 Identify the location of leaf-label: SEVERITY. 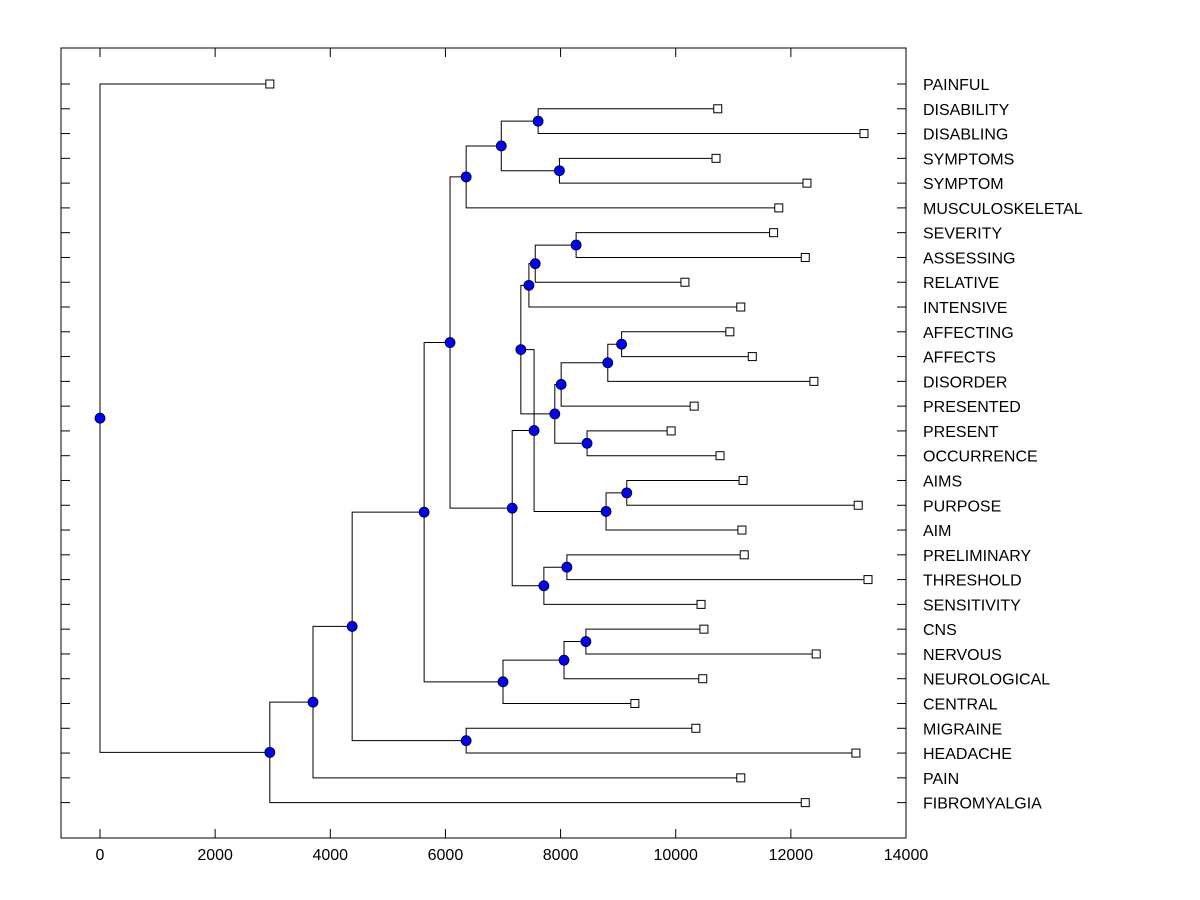
(962, 234).